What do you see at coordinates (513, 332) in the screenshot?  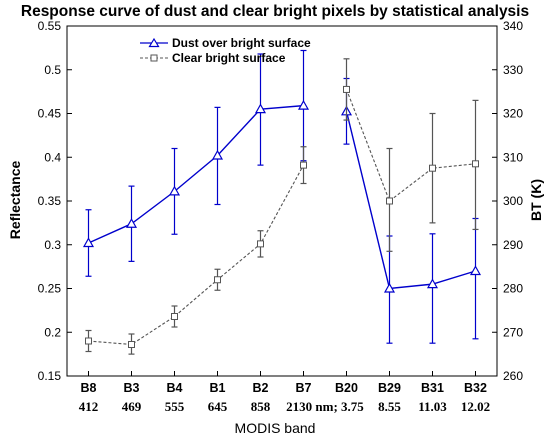 I see `right-tick-label: 270` at bounding box center [513, 332].